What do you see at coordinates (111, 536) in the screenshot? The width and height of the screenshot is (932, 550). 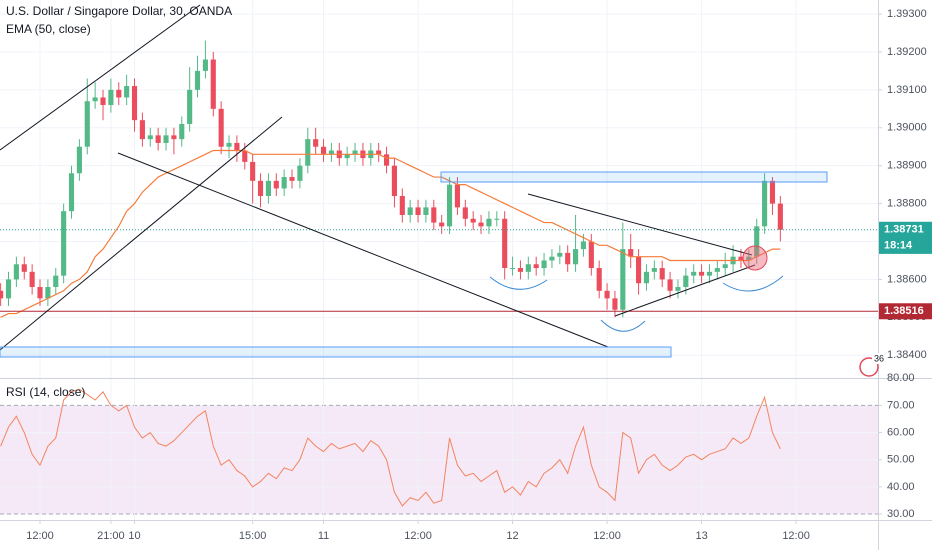 I see `x-tick-label: 21:00` at bounding box center [111, 536].